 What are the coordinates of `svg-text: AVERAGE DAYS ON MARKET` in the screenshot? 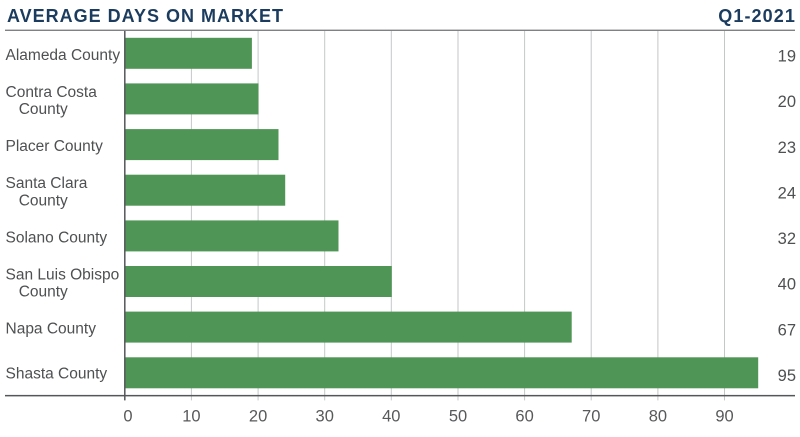 It's located at (145, 16).